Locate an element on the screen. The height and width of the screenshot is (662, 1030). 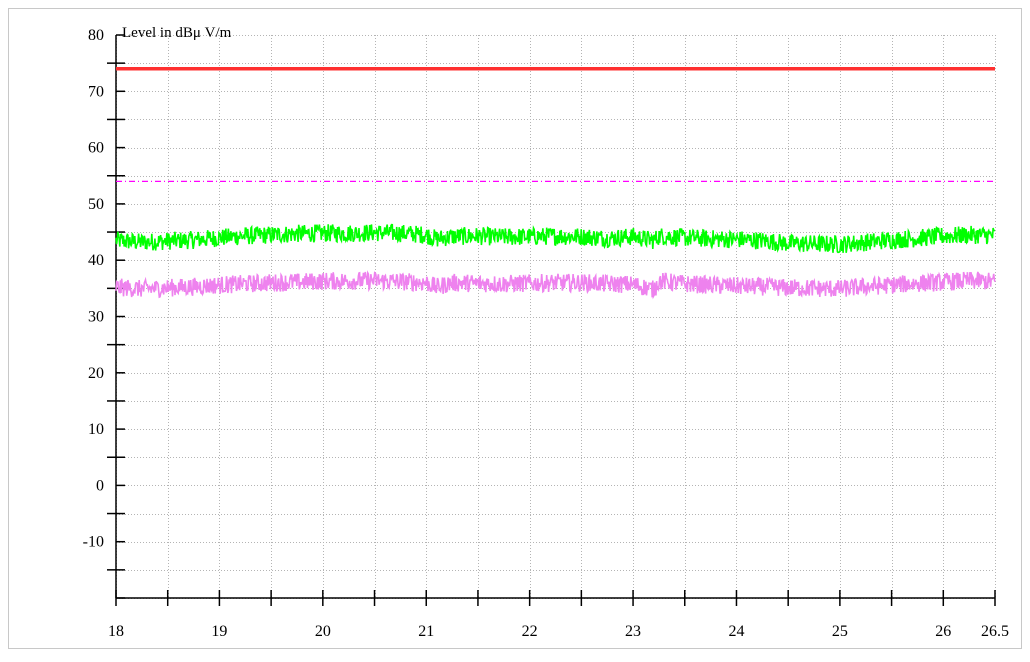
y-tick-label: 0 is located at coordinates (100, 485).